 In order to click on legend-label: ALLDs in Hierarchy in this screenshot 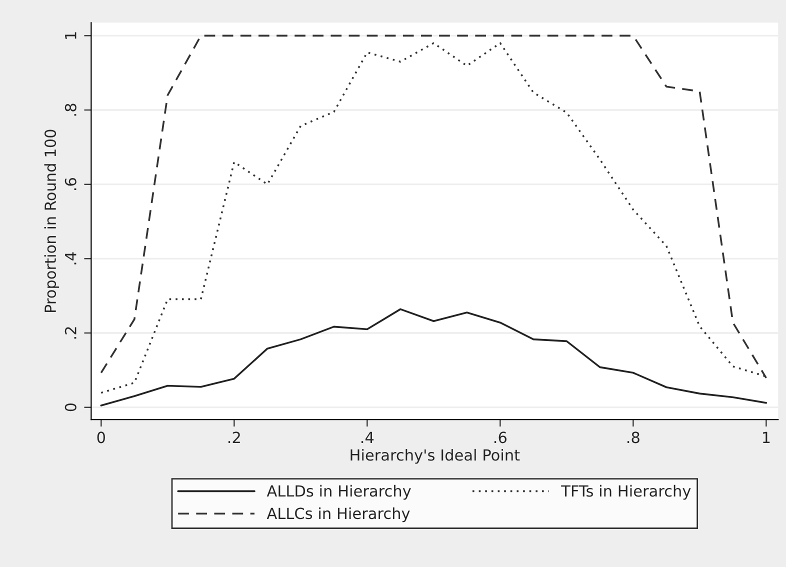, I will do `click(338, 492)`.